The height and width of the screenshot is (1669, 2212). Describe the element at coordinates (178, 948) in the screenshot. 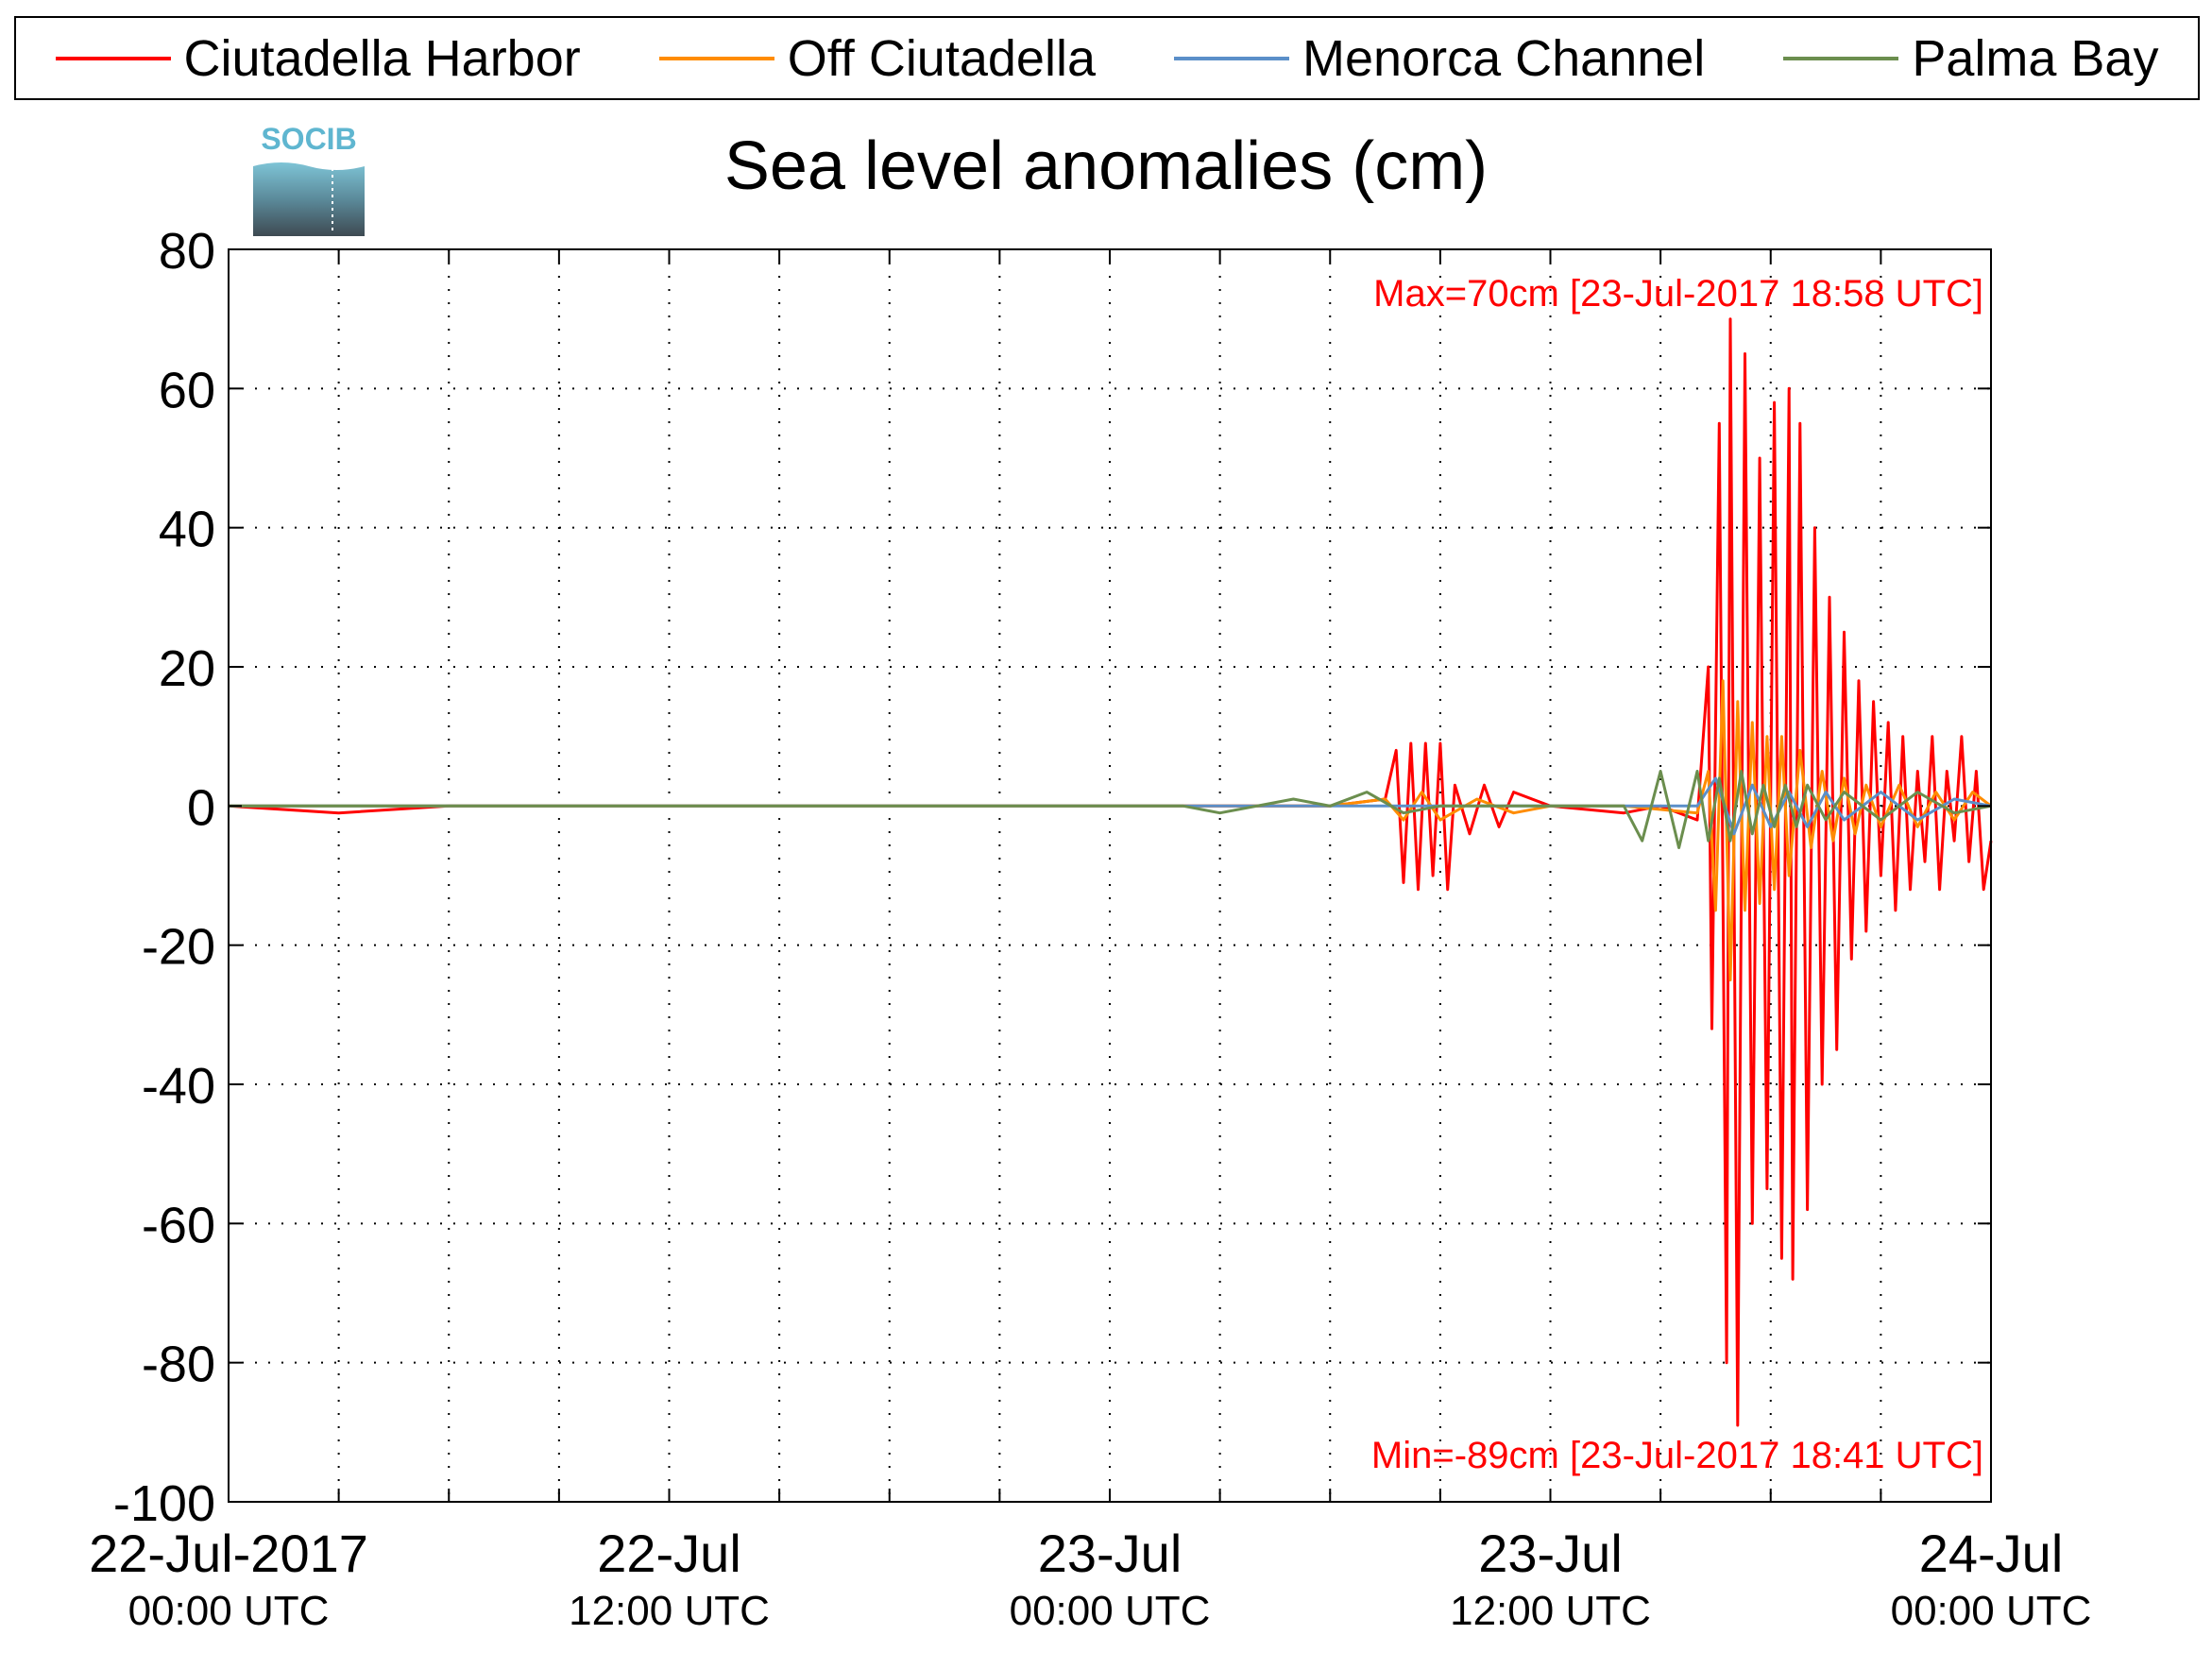

I see `y-tick-label: -20` at that location.